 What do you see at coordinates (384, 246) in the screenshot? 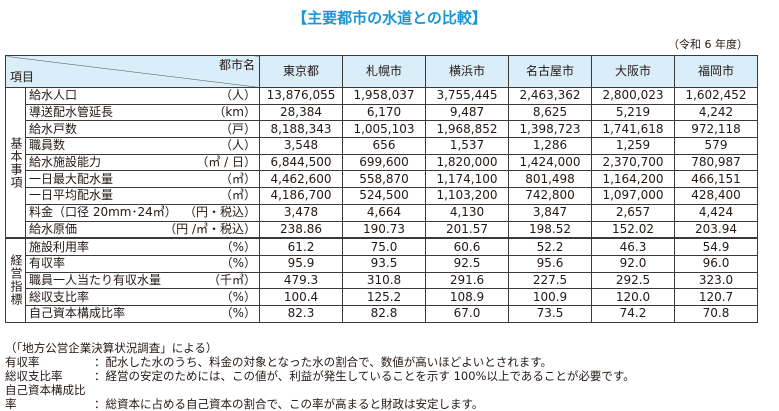
I see `value-cell: 75.0` at bounding box center [384, 246].